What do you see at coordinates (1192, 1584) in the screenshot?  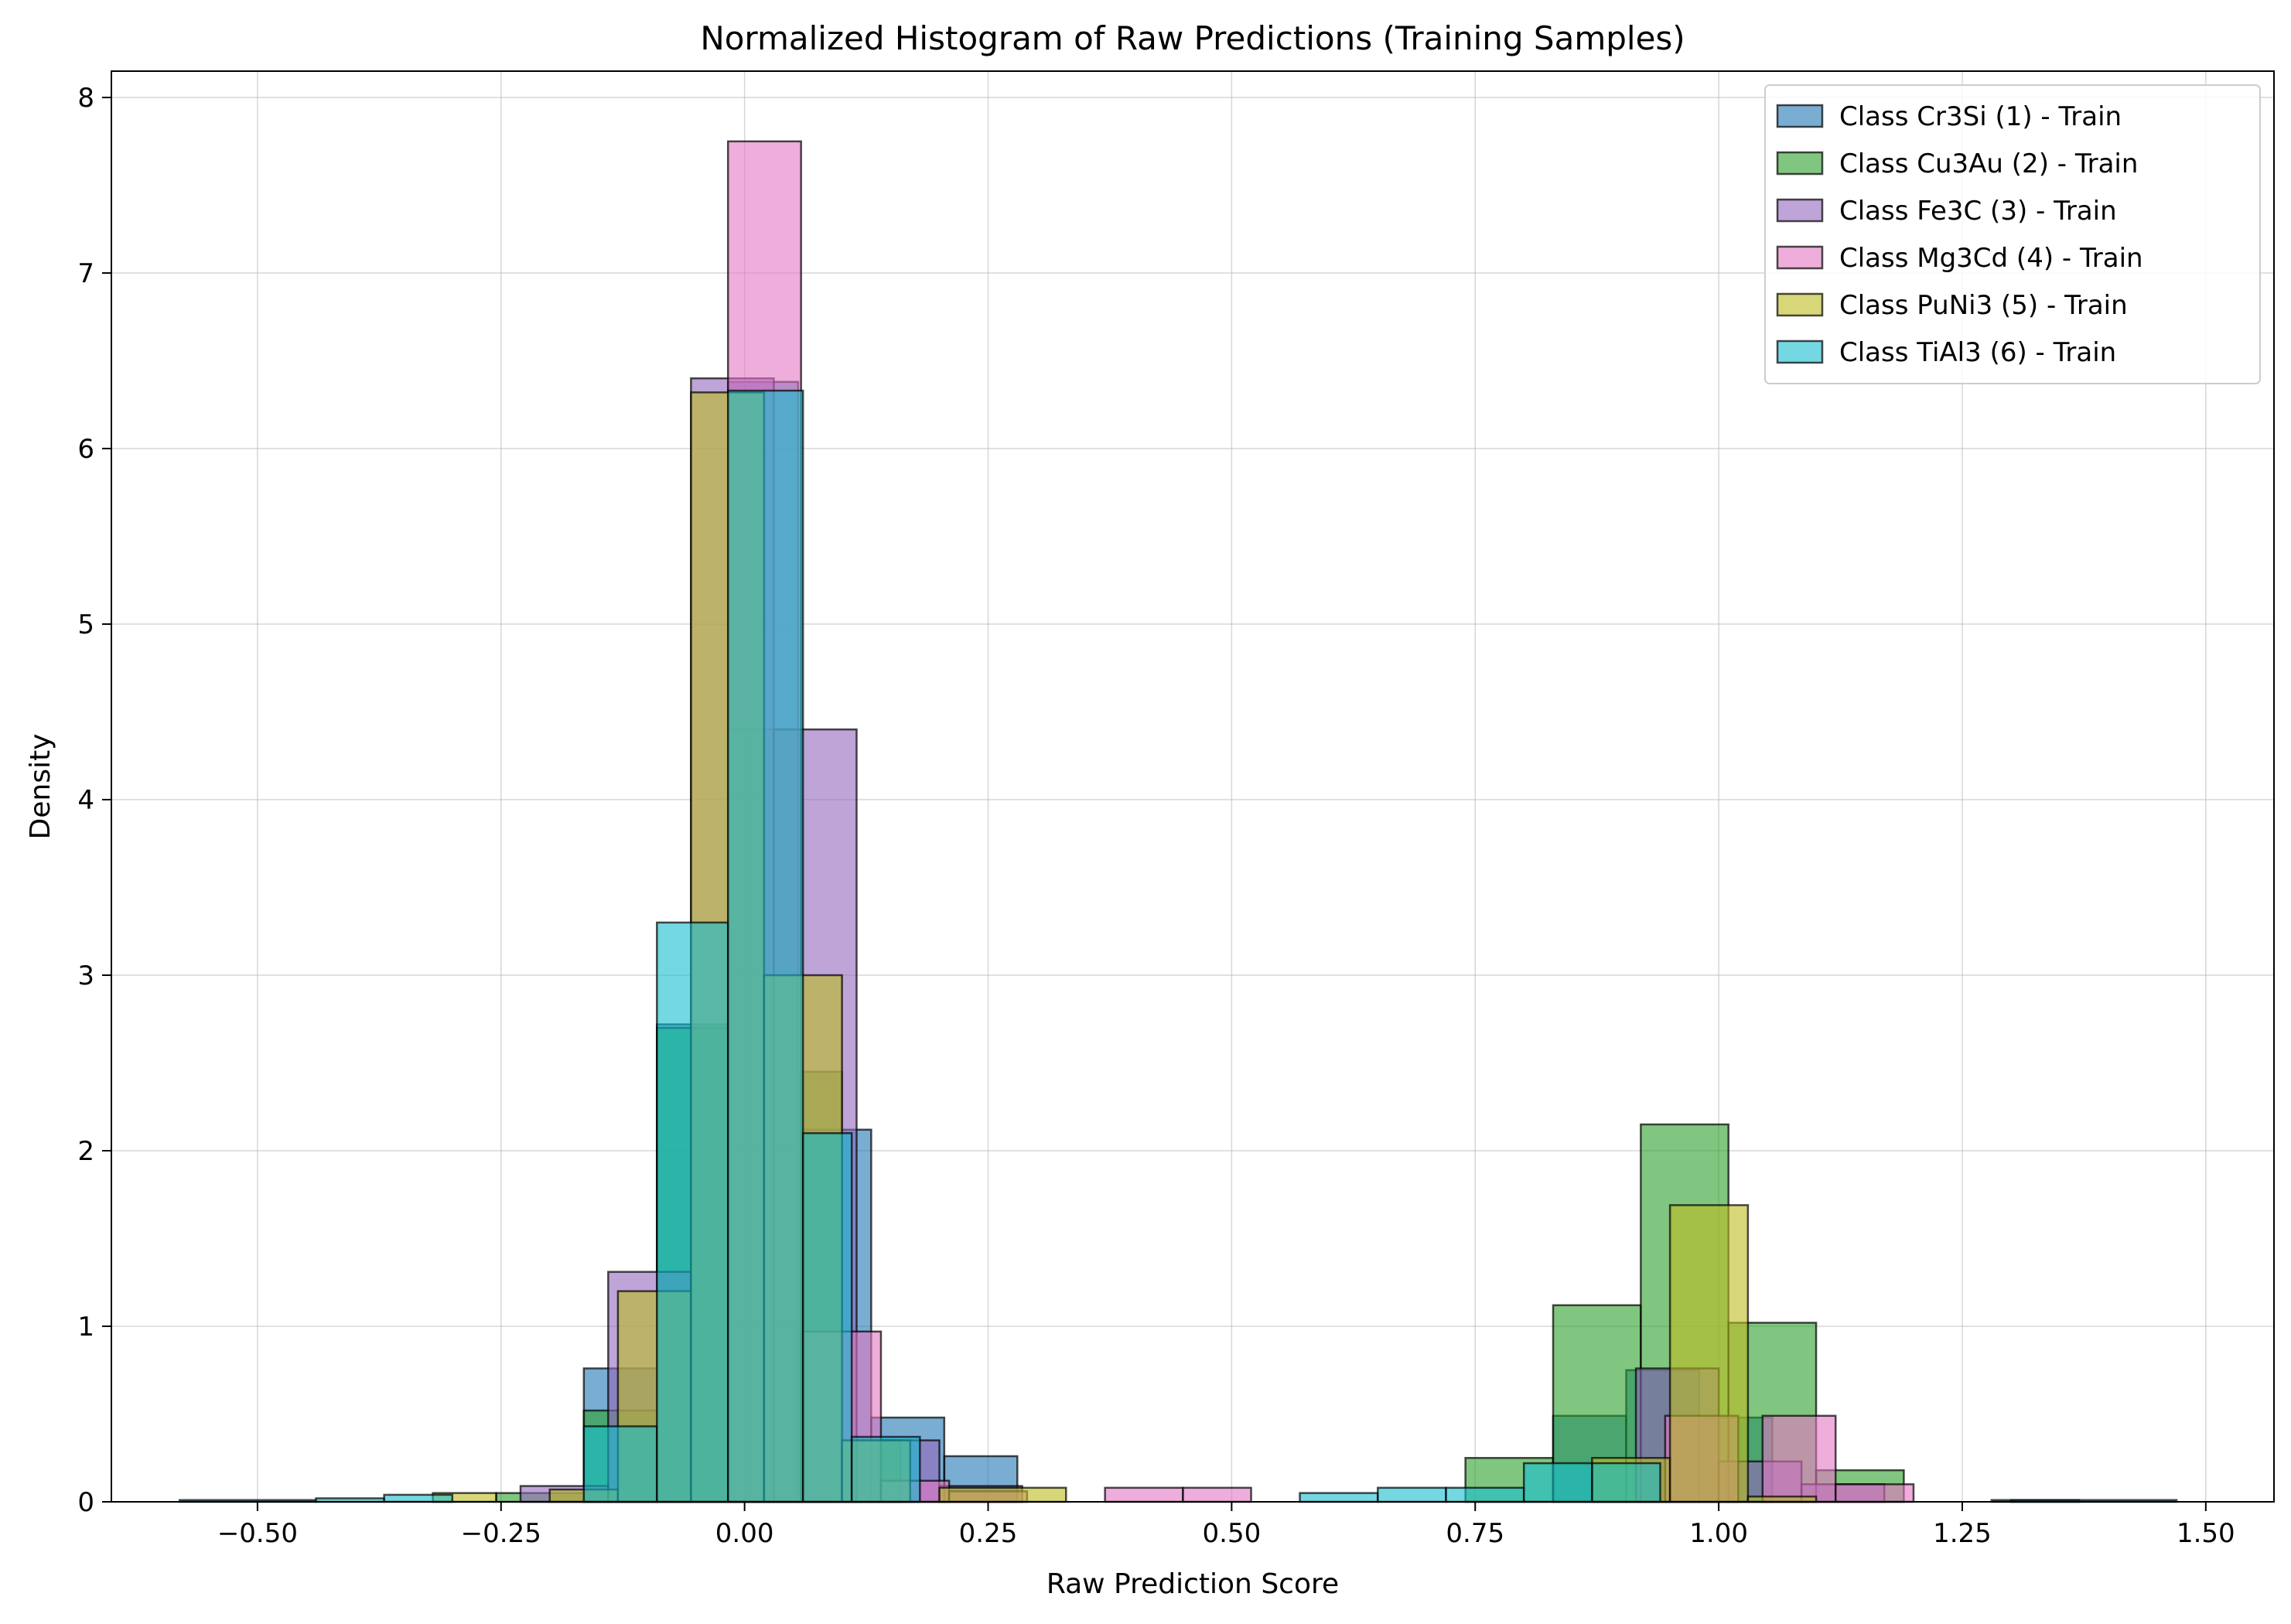 I see `x-axis-label: Raw Prediction Score` at bounding box center [1192, 1584].